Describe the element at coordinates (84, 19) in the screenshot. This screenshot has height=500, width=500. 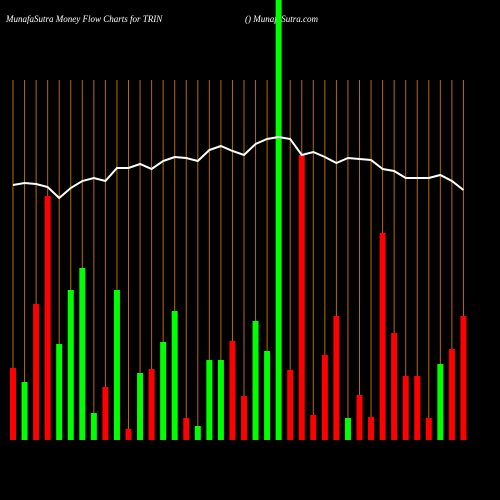
I see `chart-title: MunafaSutra Money Flow Charts for TRIN` at that location.